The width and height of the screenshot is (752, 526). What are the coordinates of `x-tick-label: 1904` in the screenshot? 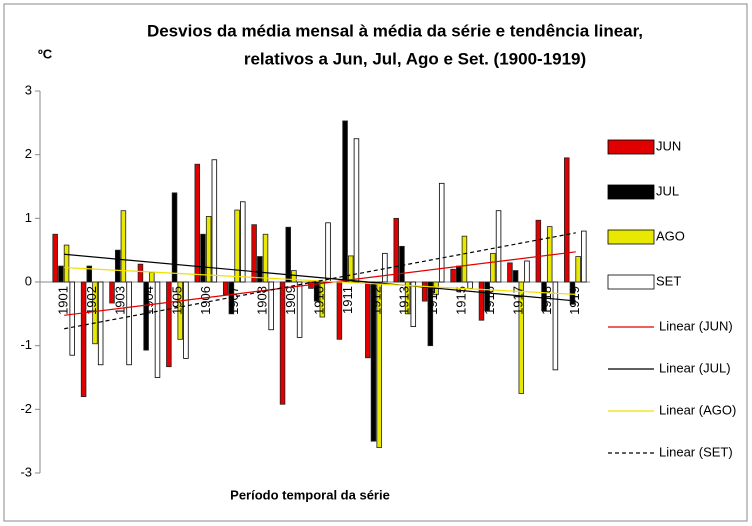 It's located at (148, 300).